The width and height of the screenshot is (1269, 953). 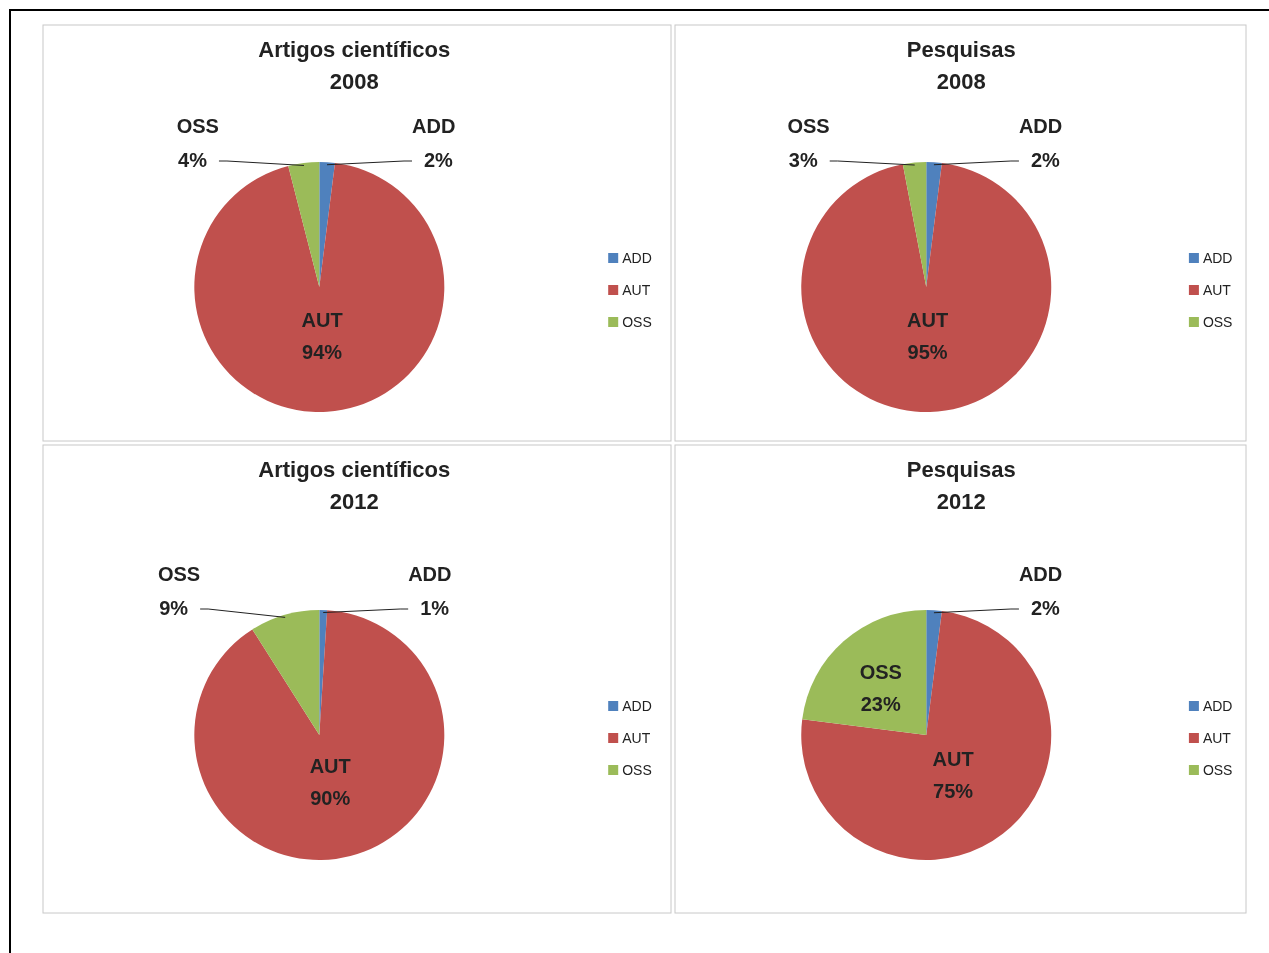 I want to click on chart-title: Artigos científicos 2008, so click(x=354, y=65).